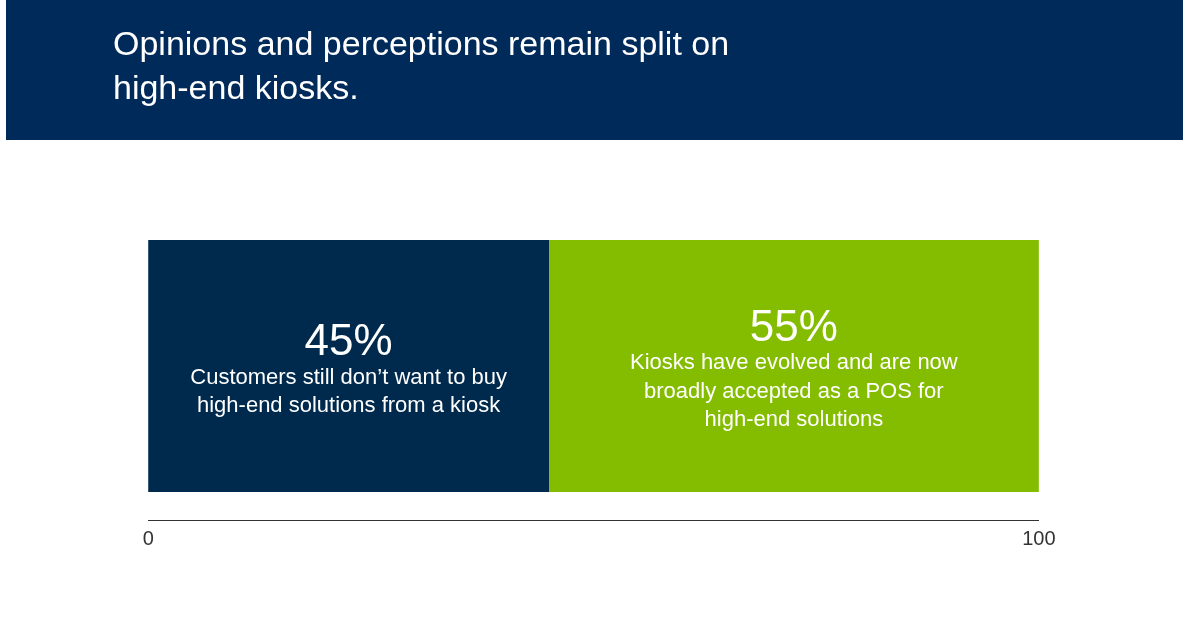 Image resolution: width=1200 pixels, height=627 pixels. Describe the element at coordinates (793, 390) in the screenshot. I see `series-label: Kiosks have evolved and are now broadly accepted as a POS for high-end solutions` at that location.